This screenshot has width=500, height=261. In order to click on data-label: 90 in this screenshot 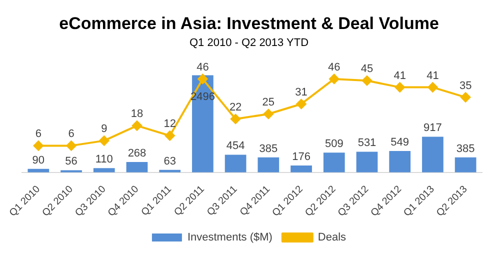, I will do `click(38, 160)`.